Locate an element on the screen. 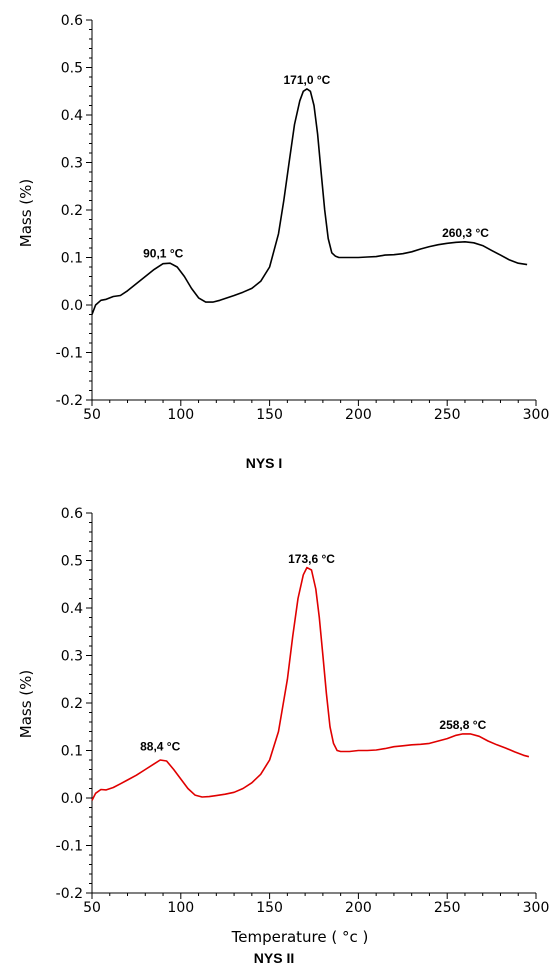 This screenshot has height=971, width=551. peak-annotation-label: 173,6 °C is located at coordinates (311, 559).